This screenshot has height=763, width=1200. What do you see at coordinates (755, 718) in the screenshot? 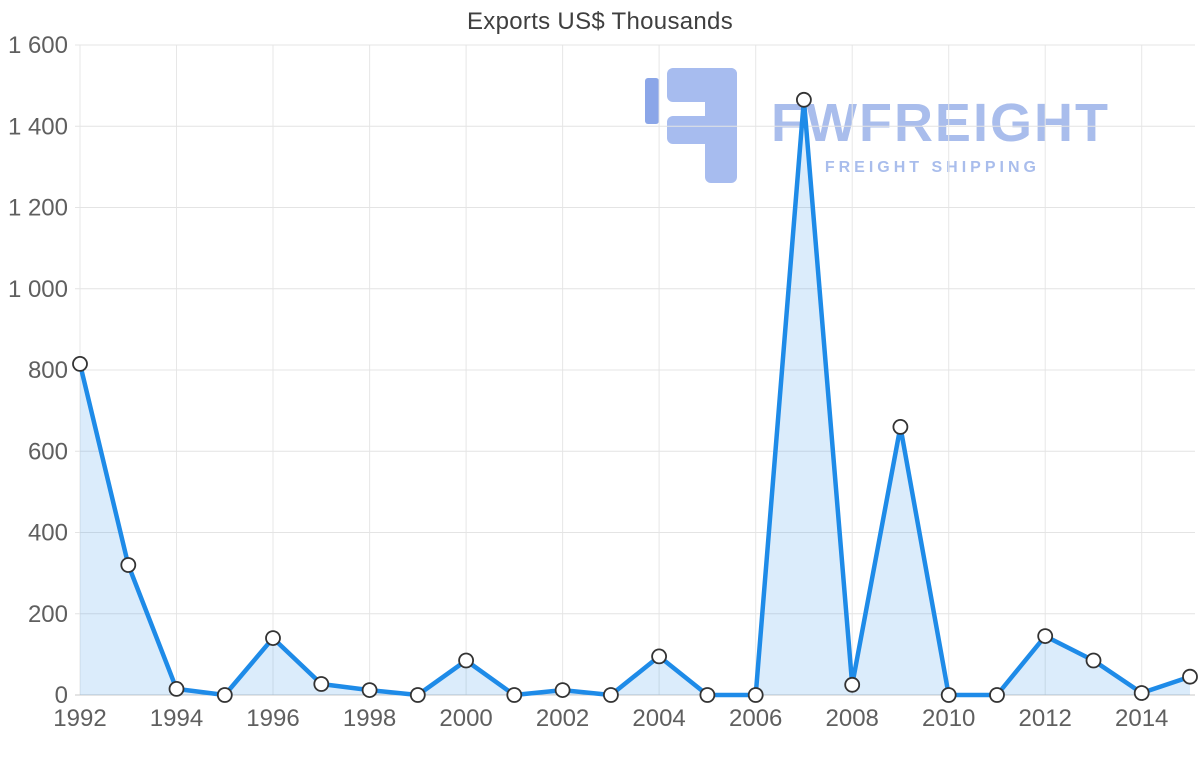
I see `x-axis-tick-label: 2006` at bounding box center [755, 718].